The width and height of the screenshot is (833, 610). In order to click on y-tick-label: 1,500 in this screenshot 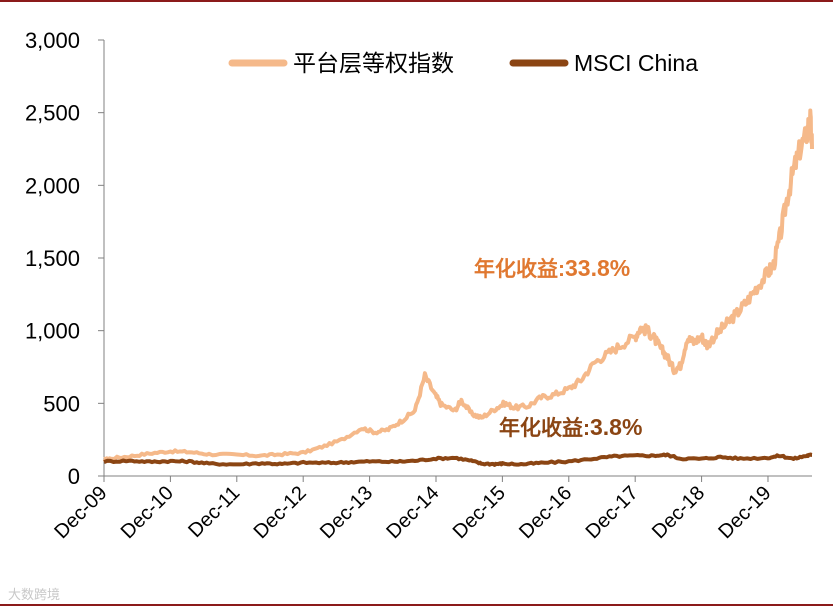, I will do `click(52, 258)`.